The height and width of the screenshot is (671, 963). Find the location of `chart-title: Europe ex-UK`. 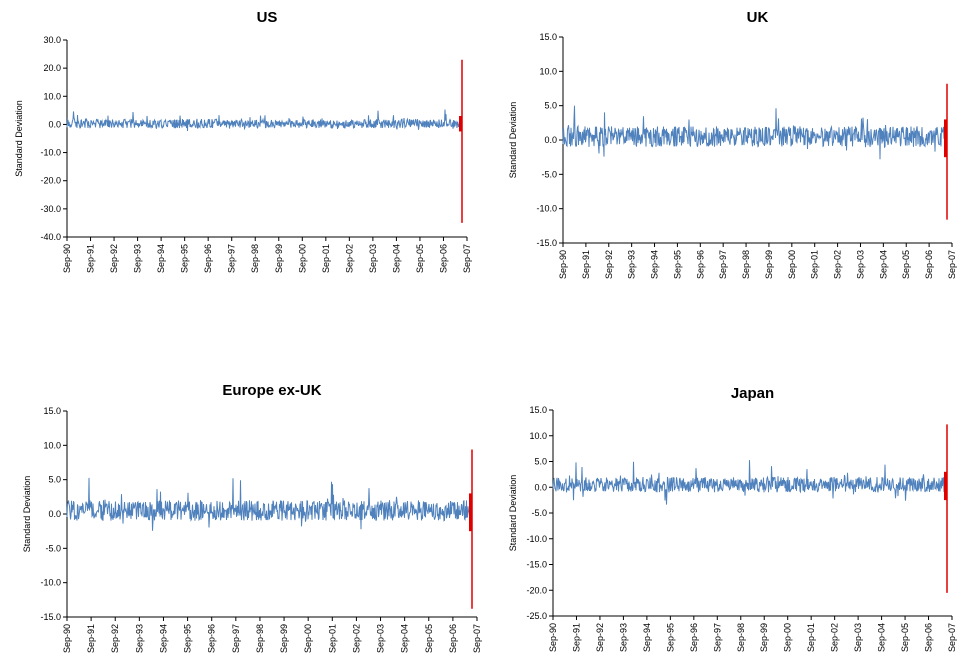

chart-title: Europe ex-UK is located at coordinates (271, 390).